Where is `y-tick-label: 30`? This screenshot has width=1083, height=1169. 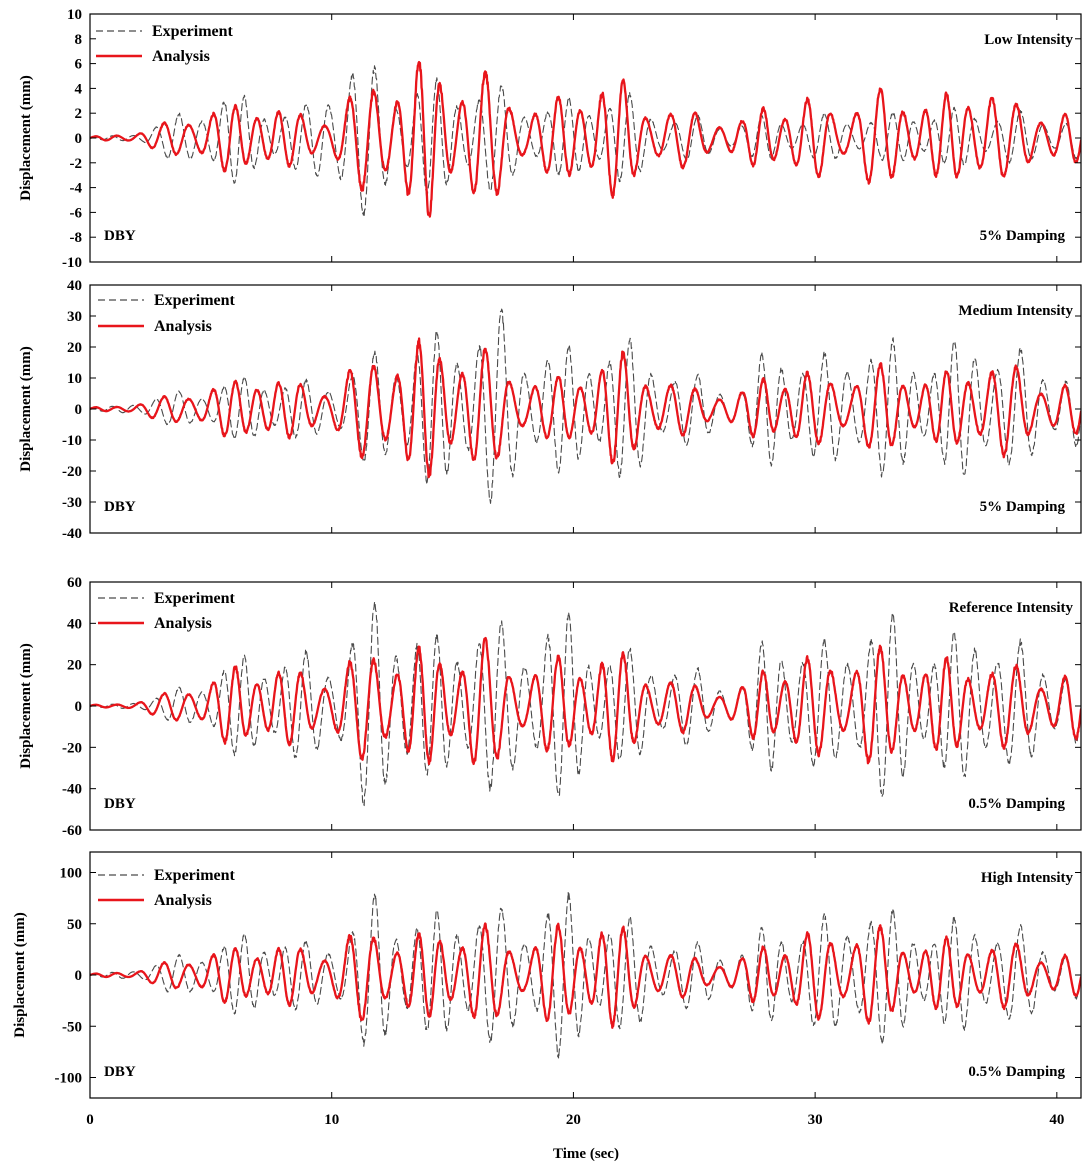
y-tick-label: 30 is located at coordinates (74, 317).